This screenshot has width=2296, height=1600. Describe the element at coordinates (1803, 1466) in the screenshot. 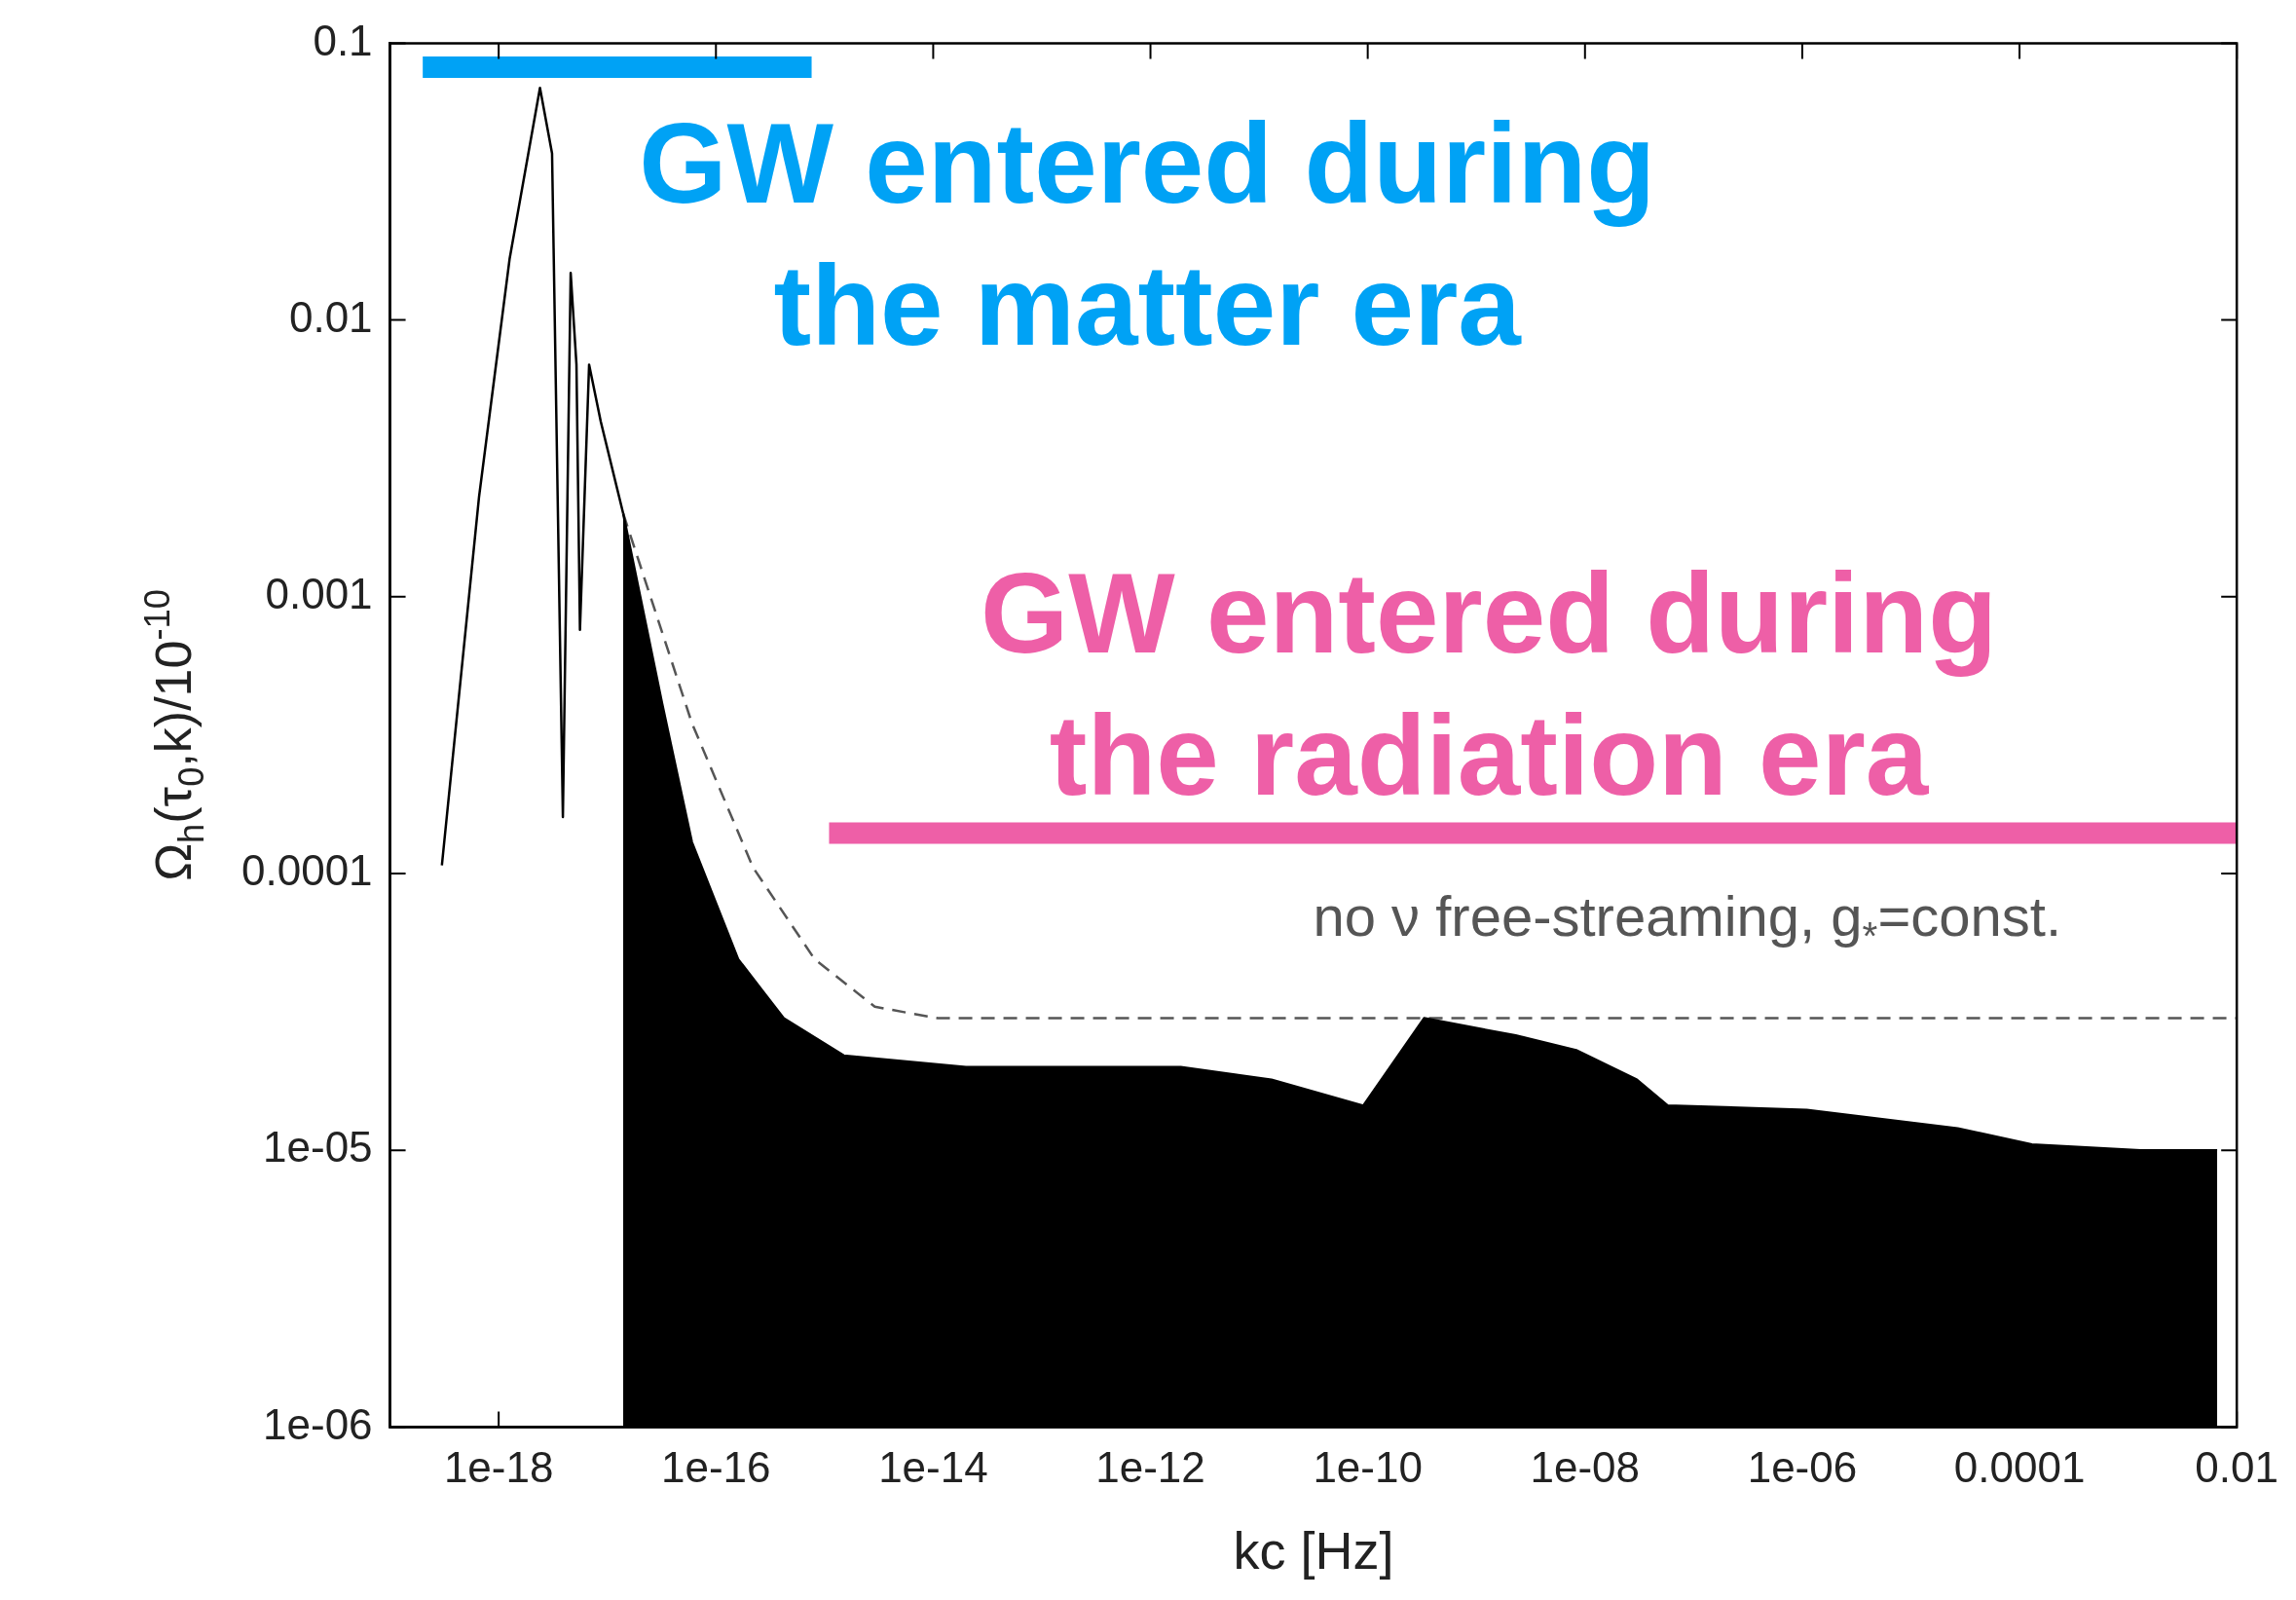

I see `x-tick-label: 1e-06` at that location.